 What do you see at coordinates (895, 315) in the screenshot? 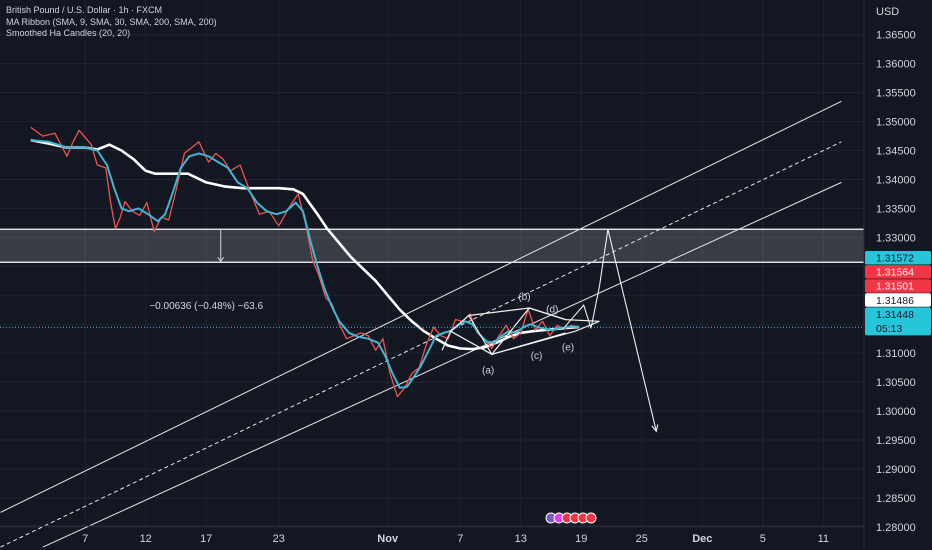
I see `price-tag-label: 1.31448` at bounding box center [895, 315].